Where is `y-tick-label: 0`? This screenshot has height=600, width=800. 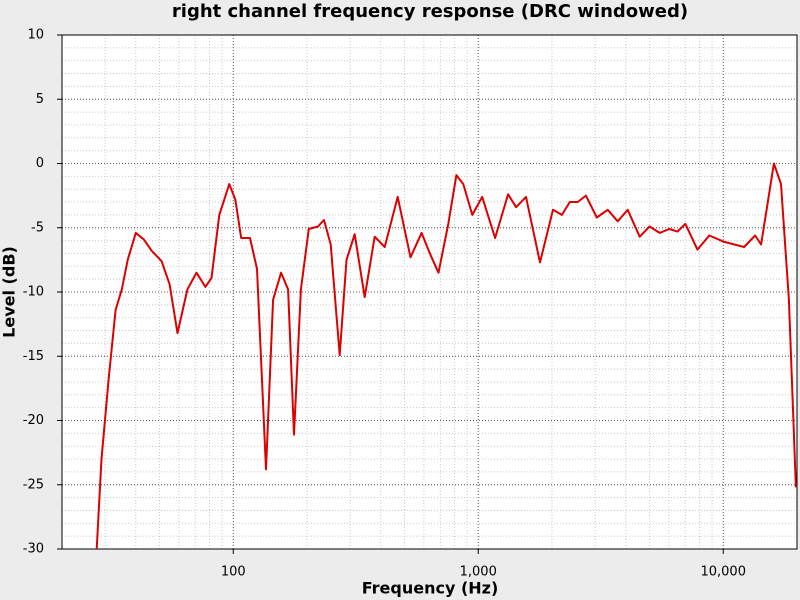 y-tick-label: 0 is located at coordinates (40, 163).